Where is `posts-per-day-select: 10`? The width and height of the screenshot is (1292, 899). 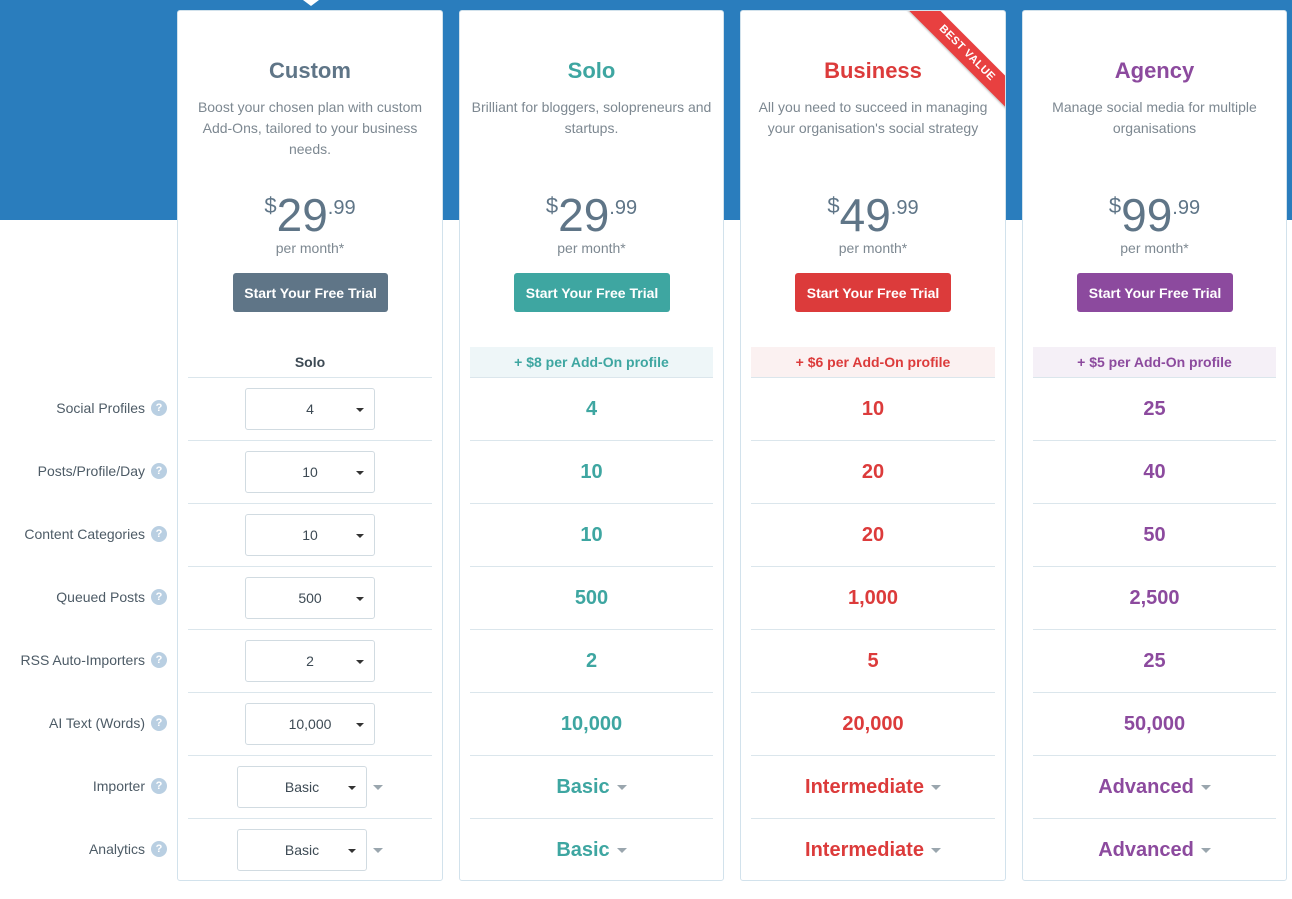
posts-per-day-select: 10 is located at coordinates (310, 472).